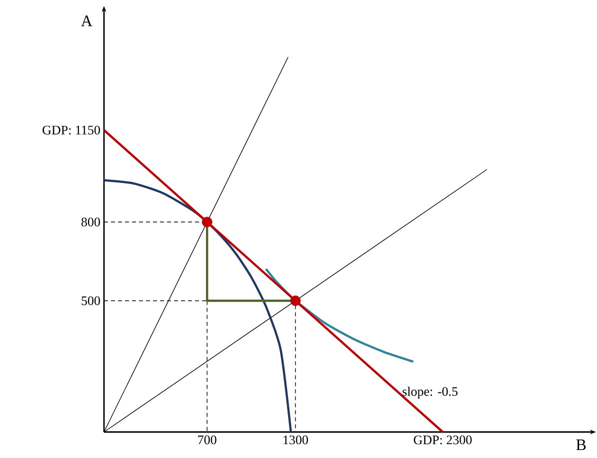 This screenshot has height=458, width=597. I want to click on x-tick-label: 700, so click(207, 440).